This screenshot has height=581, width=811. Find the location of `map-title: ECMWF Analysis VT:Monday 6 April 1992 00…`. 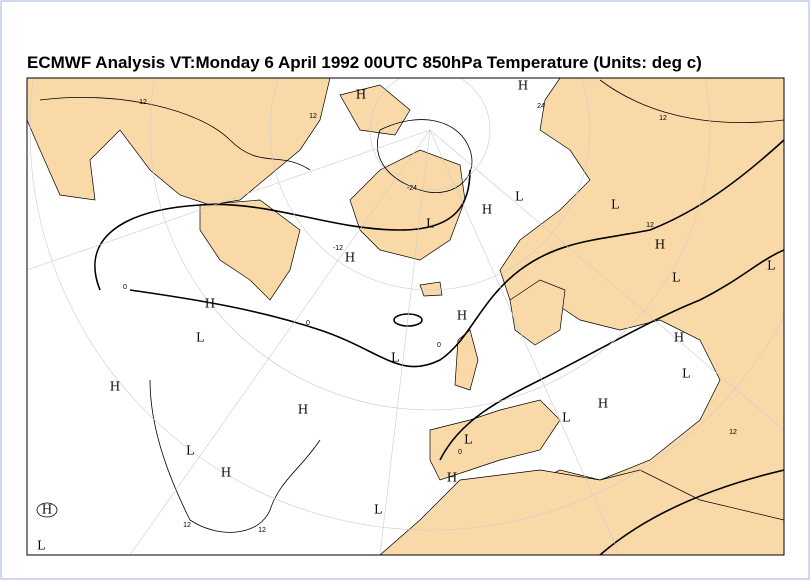

map-title: ECMWF Analysis VT:Monday 6 April 1992 00… is located at coordinates (364, 62).